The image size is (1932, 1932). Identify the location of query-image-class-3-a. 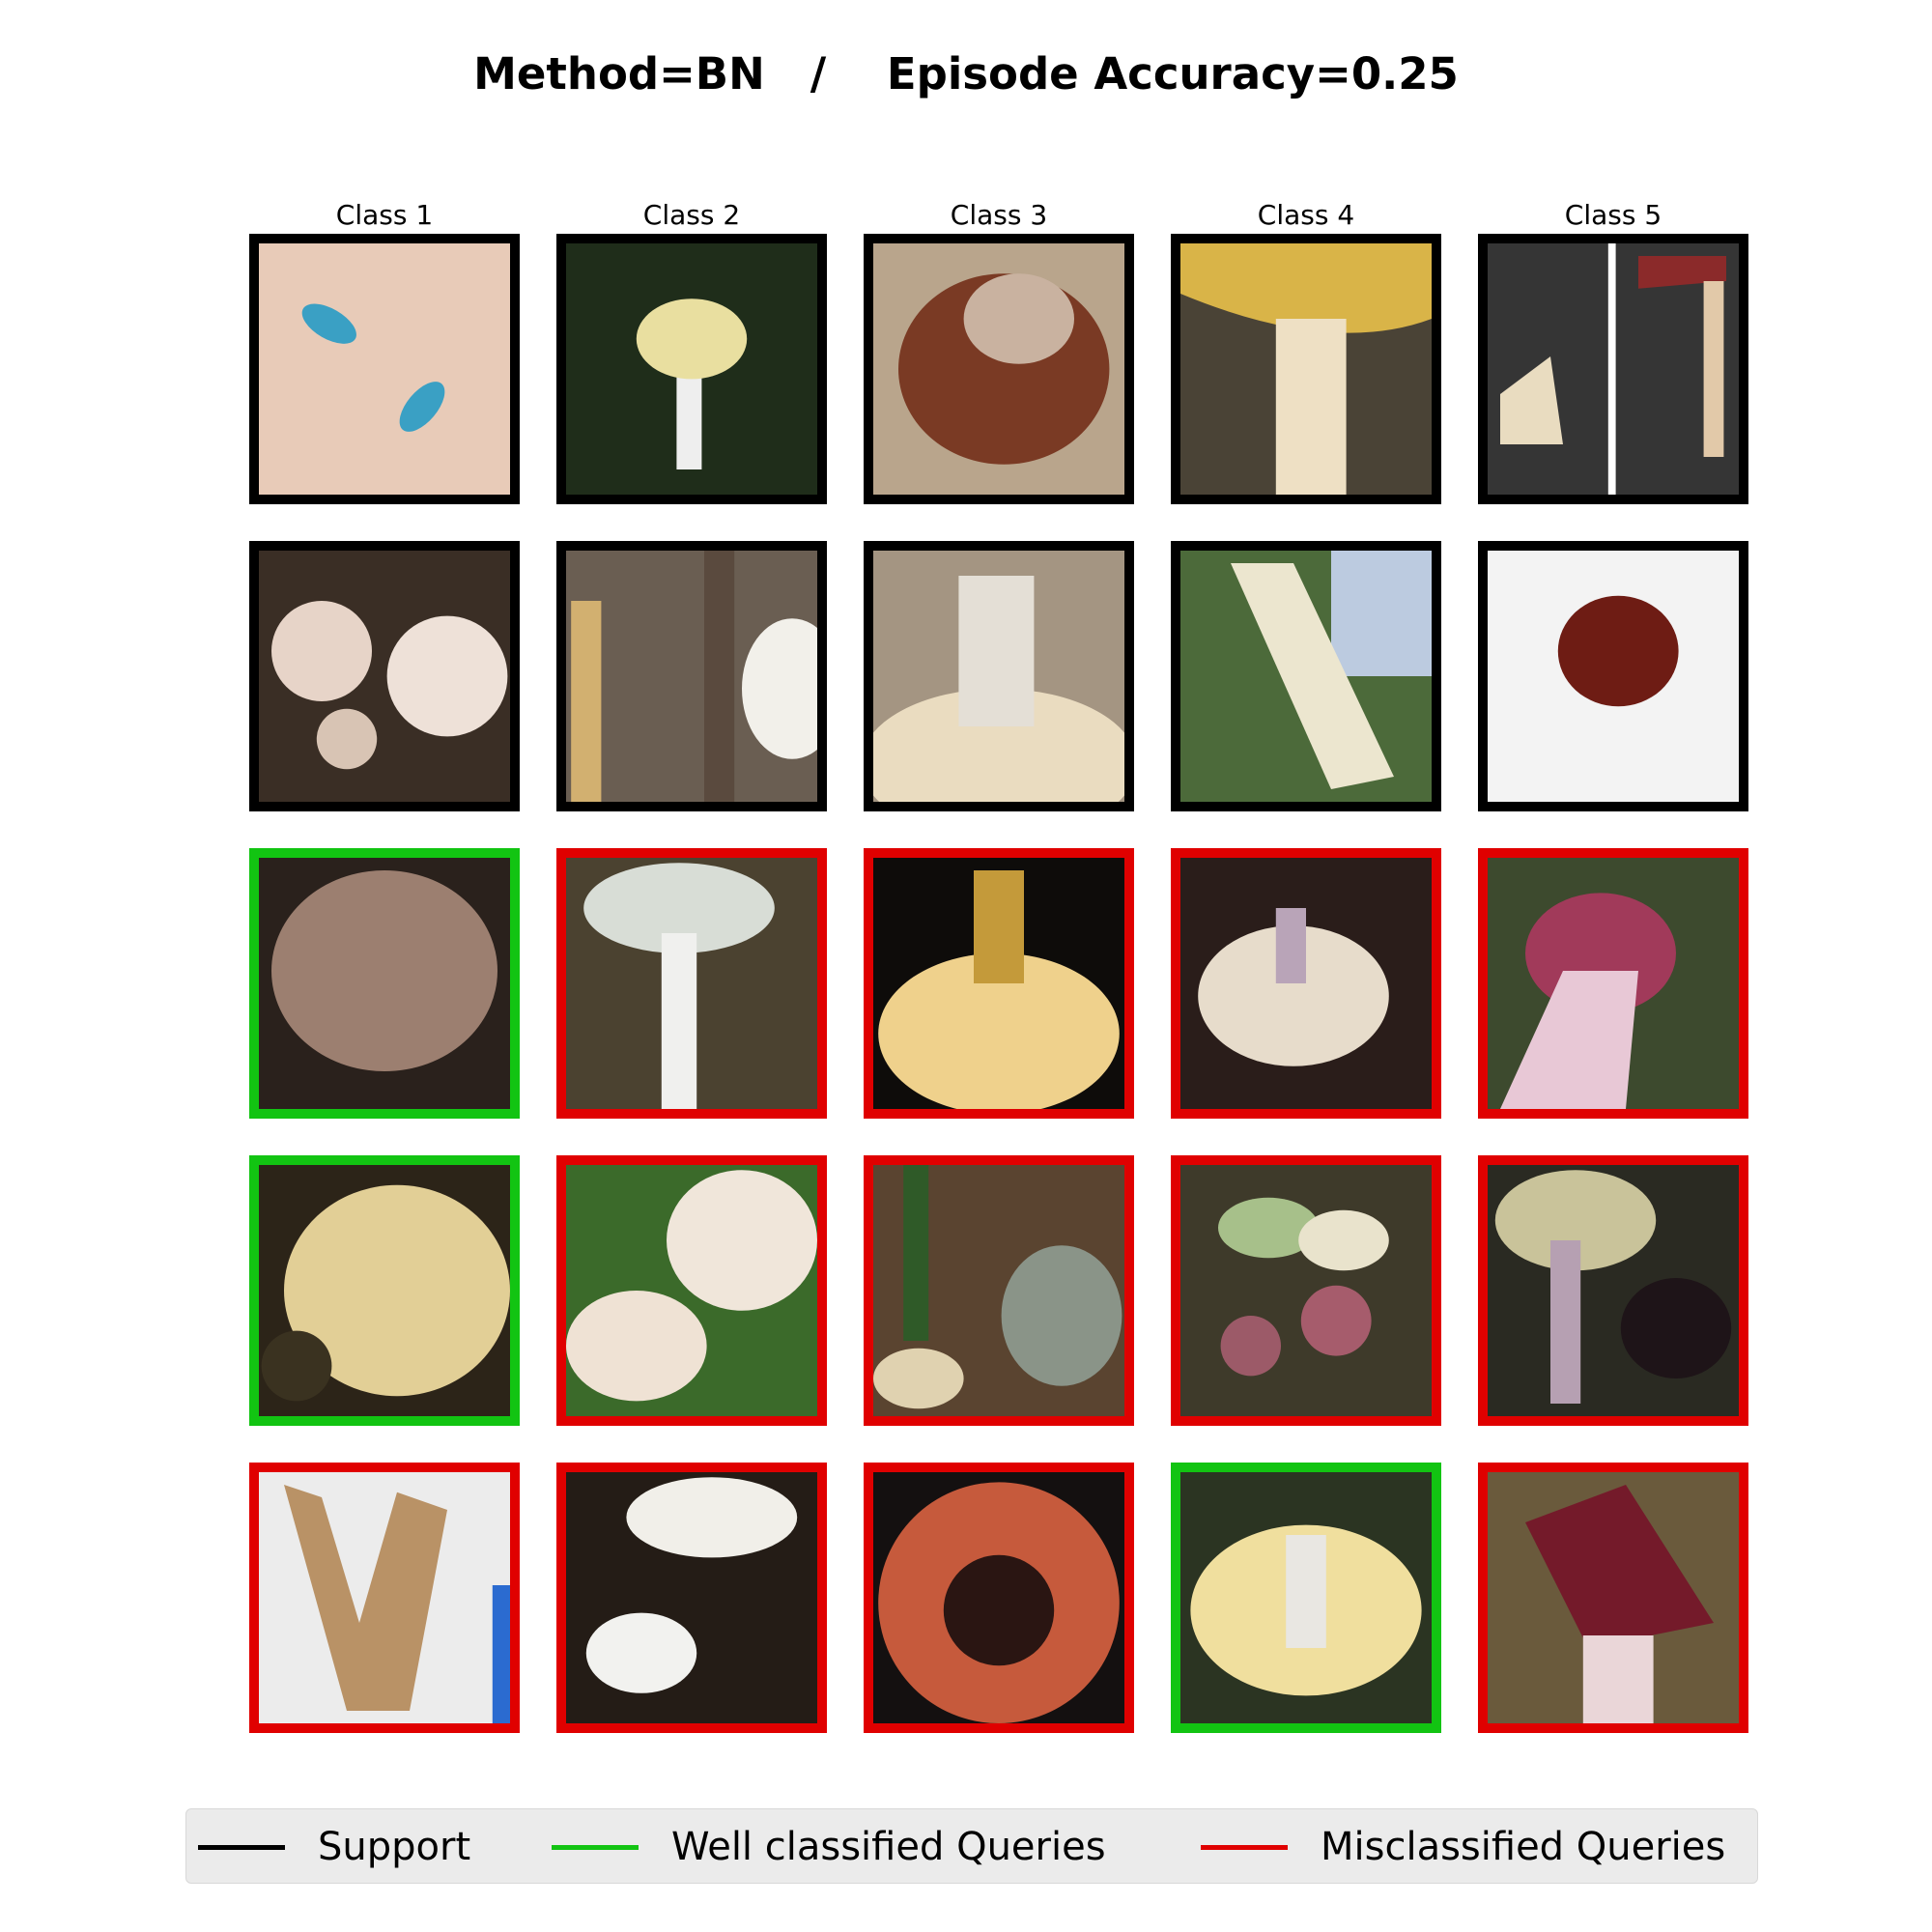
(999, 983).